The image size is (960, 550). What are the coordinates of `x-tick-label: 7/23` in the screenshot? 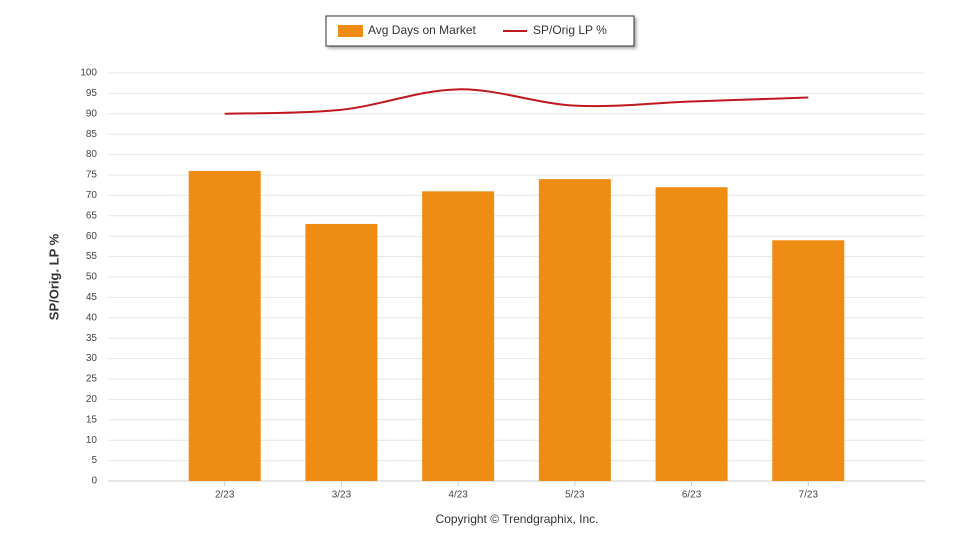 It's located at (809, 495).